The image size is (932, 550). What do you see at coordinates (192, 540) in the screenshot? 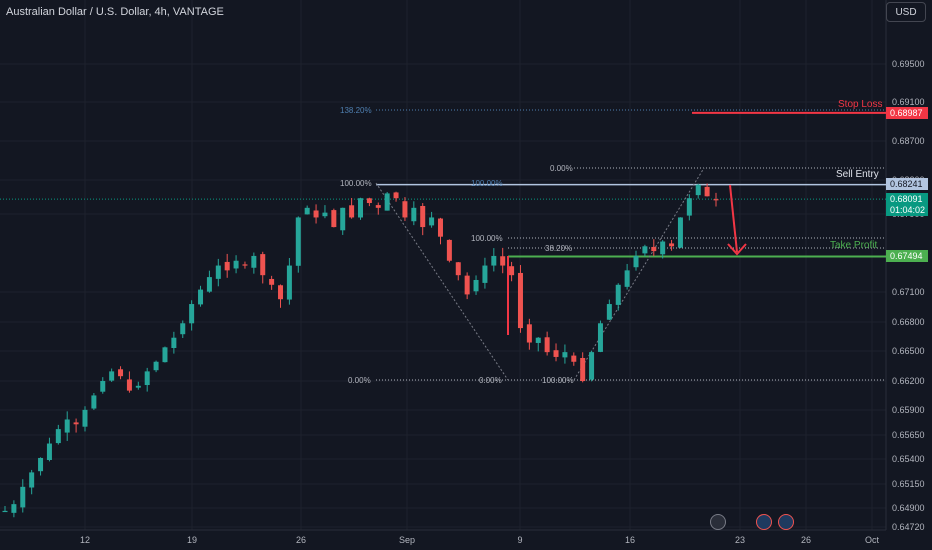
I see `x-tick-label: 19` at bounding box center [192, 540].